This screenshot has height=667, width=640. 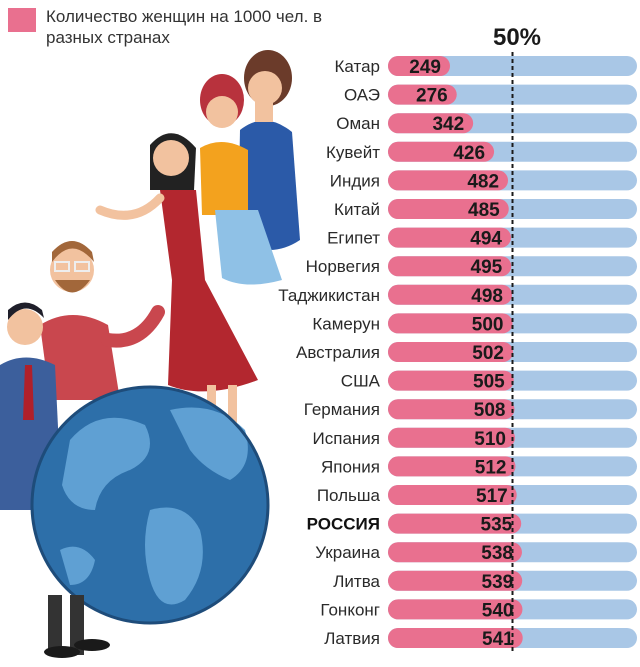 I want to click on category-label: Украина, so click(x=347, y=552).